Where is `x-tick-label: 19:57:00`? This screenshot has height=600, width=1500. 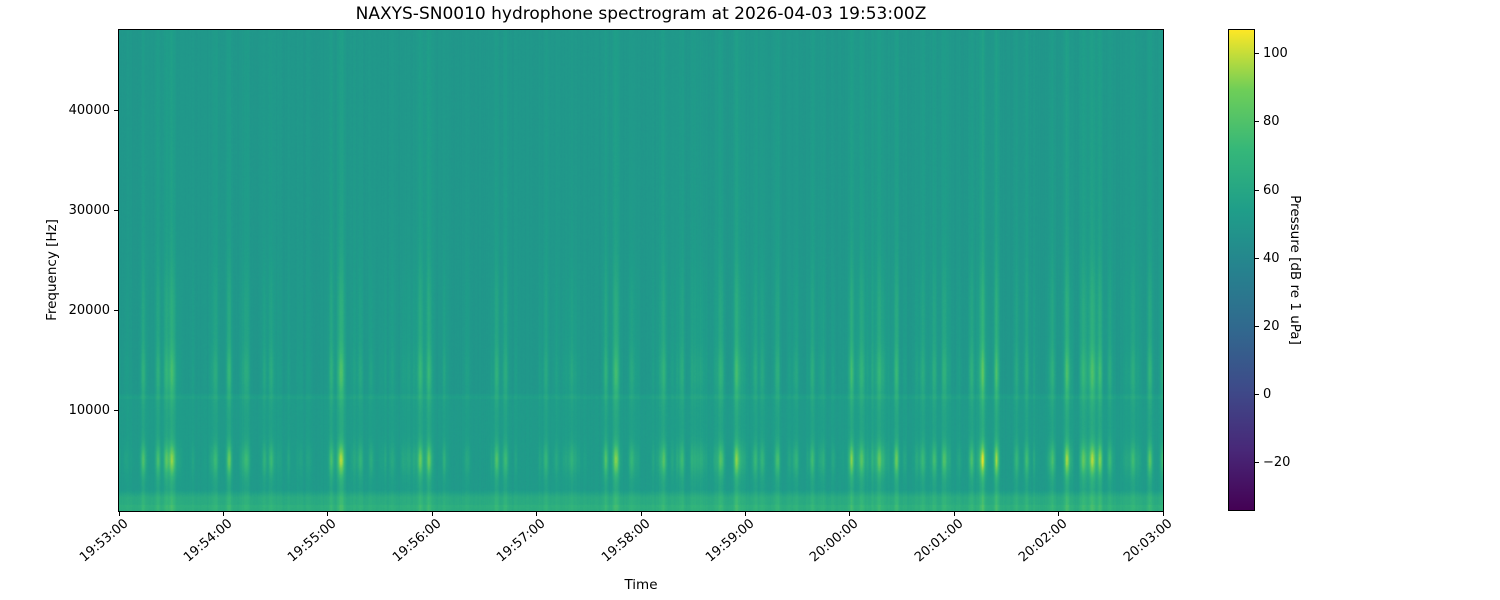 x-tick-label: 19:57:00 is located at coordinates (521, 541).